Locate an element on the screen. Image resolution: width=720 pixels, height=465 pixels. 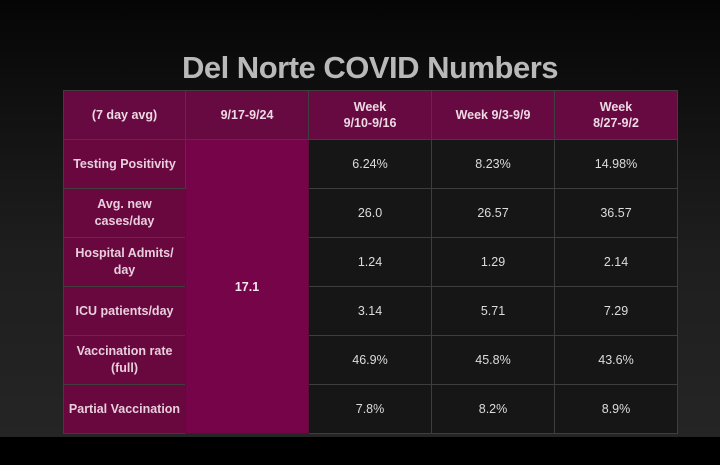
value-cell: 8.2% is located at coordinates (493, 409).